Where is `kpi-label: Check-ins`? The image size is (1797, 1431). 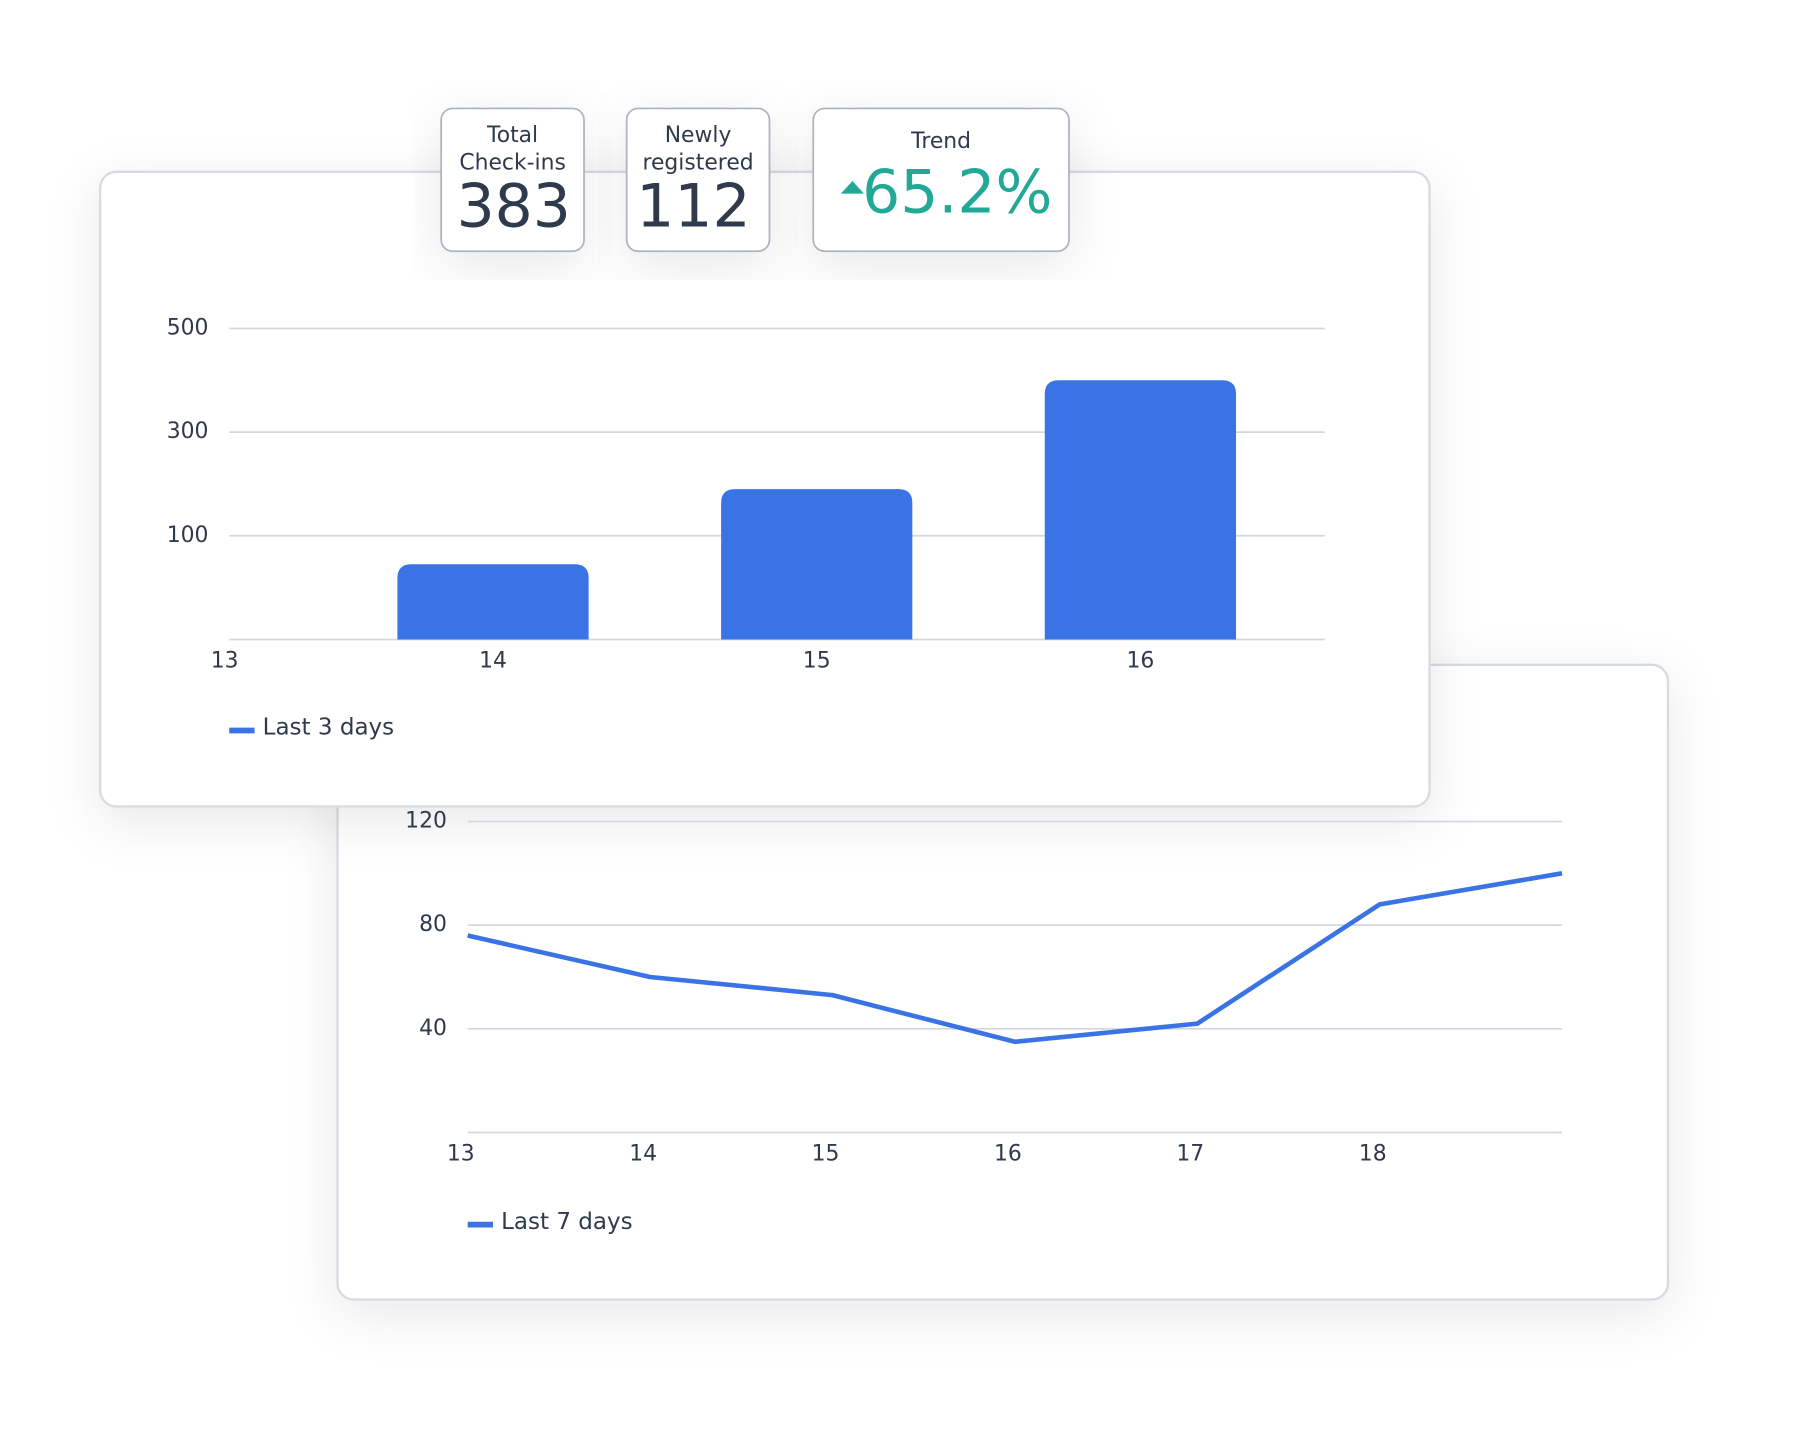
kpi-label: Check-ins is located at coordinates (512, 163).